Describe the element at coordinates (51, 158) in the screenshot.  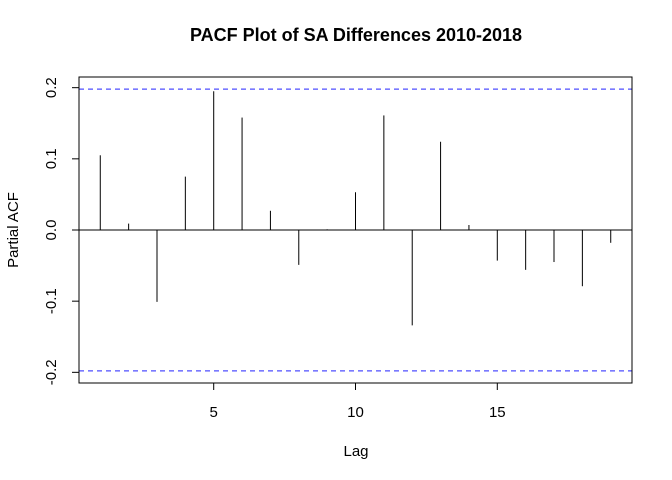
I see `y-tick-label-3: 0.1` at that location.